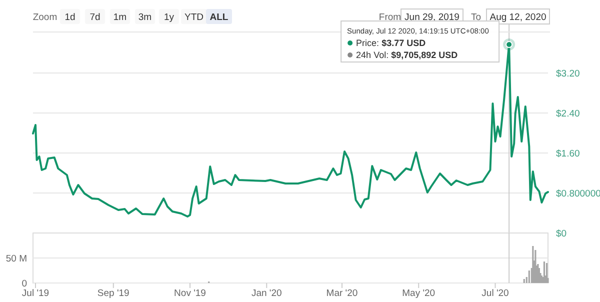 The image size is (600, 302). What do you see at coordinates (70, 17) in the screenshot?
I see `text: 1d` at bounding box center [70, 17].